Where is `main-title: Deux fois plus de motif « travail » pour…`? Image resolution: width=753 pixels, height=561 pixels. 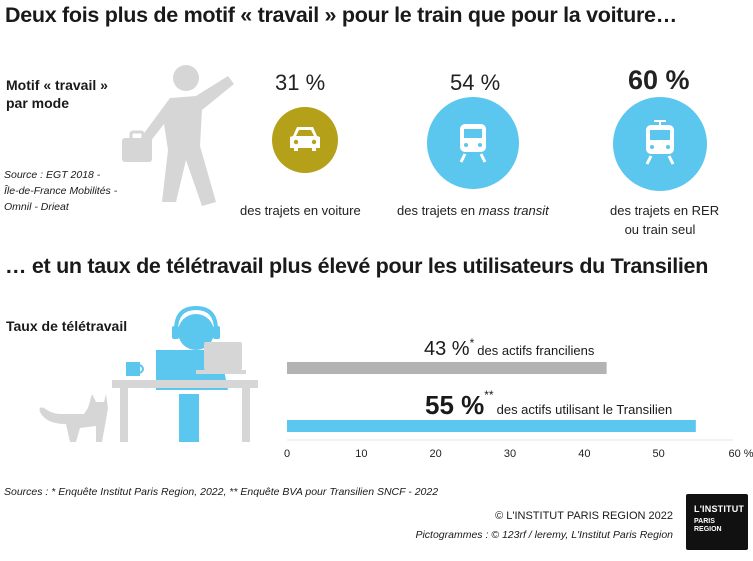 main-title: Deux fois plus de motif « travail » pour… is located at coordinates (341, 15).